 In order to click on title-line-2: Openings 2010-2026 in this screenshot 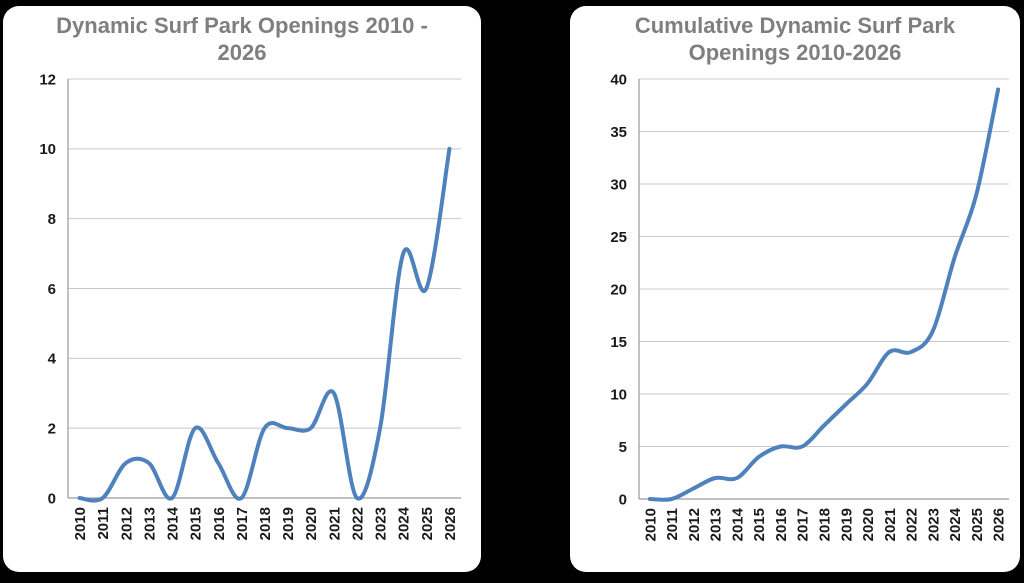, I will do `click(795, 52)`.